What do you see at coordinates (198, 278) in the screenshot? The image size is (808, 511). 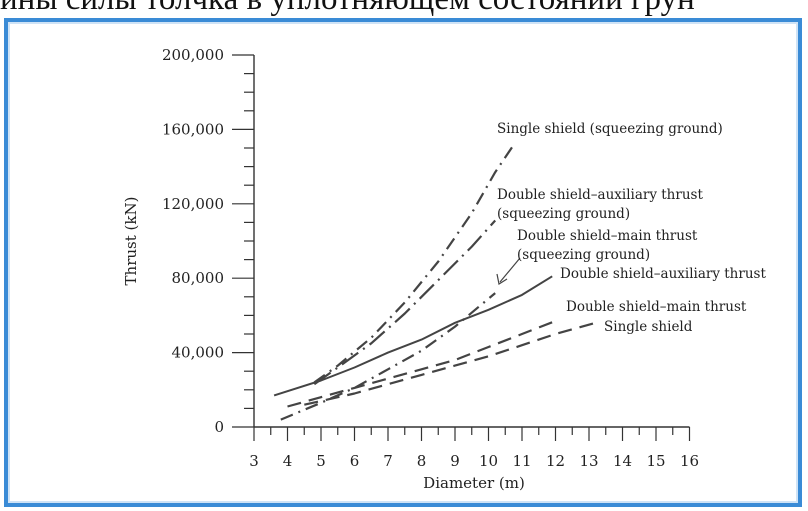 I see `y-tick-label: 80,000` at bounding box center [198, 278].